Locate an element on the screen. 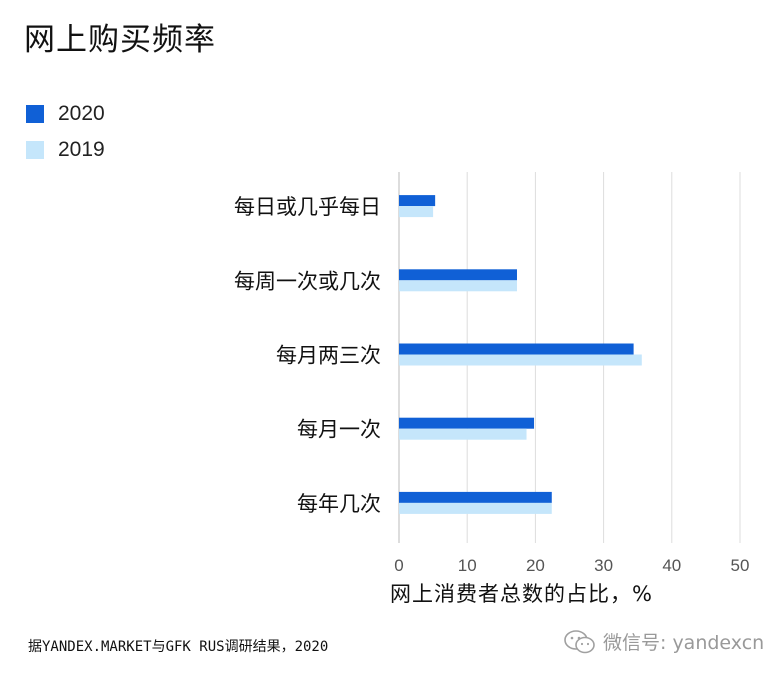 The width and height of the screenshot is (780, 678). category-label: 每周一次或几次 is located at coordinates (307, 281).